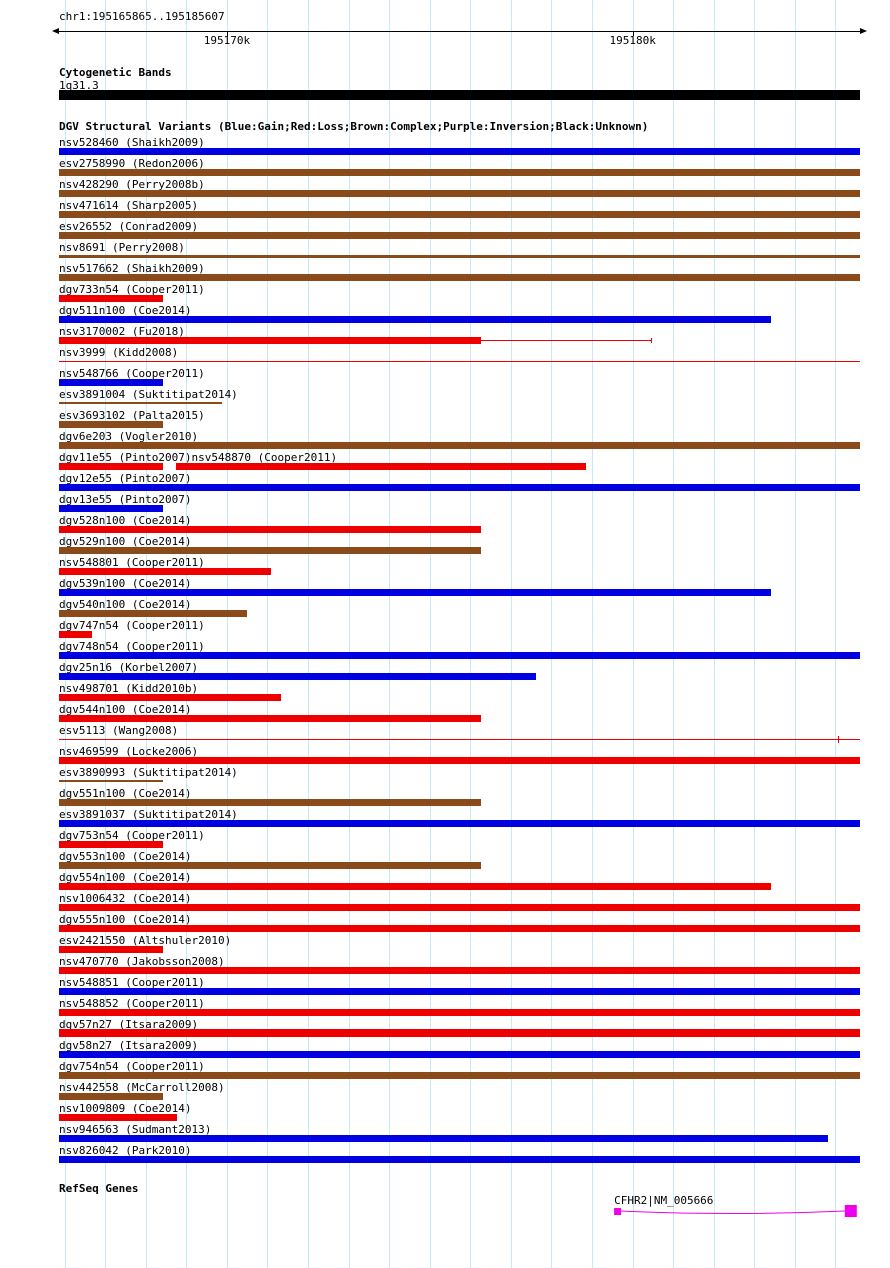  I want to click on variant-label: dgv754n54 (Cooper2011), so click(132, 1066).